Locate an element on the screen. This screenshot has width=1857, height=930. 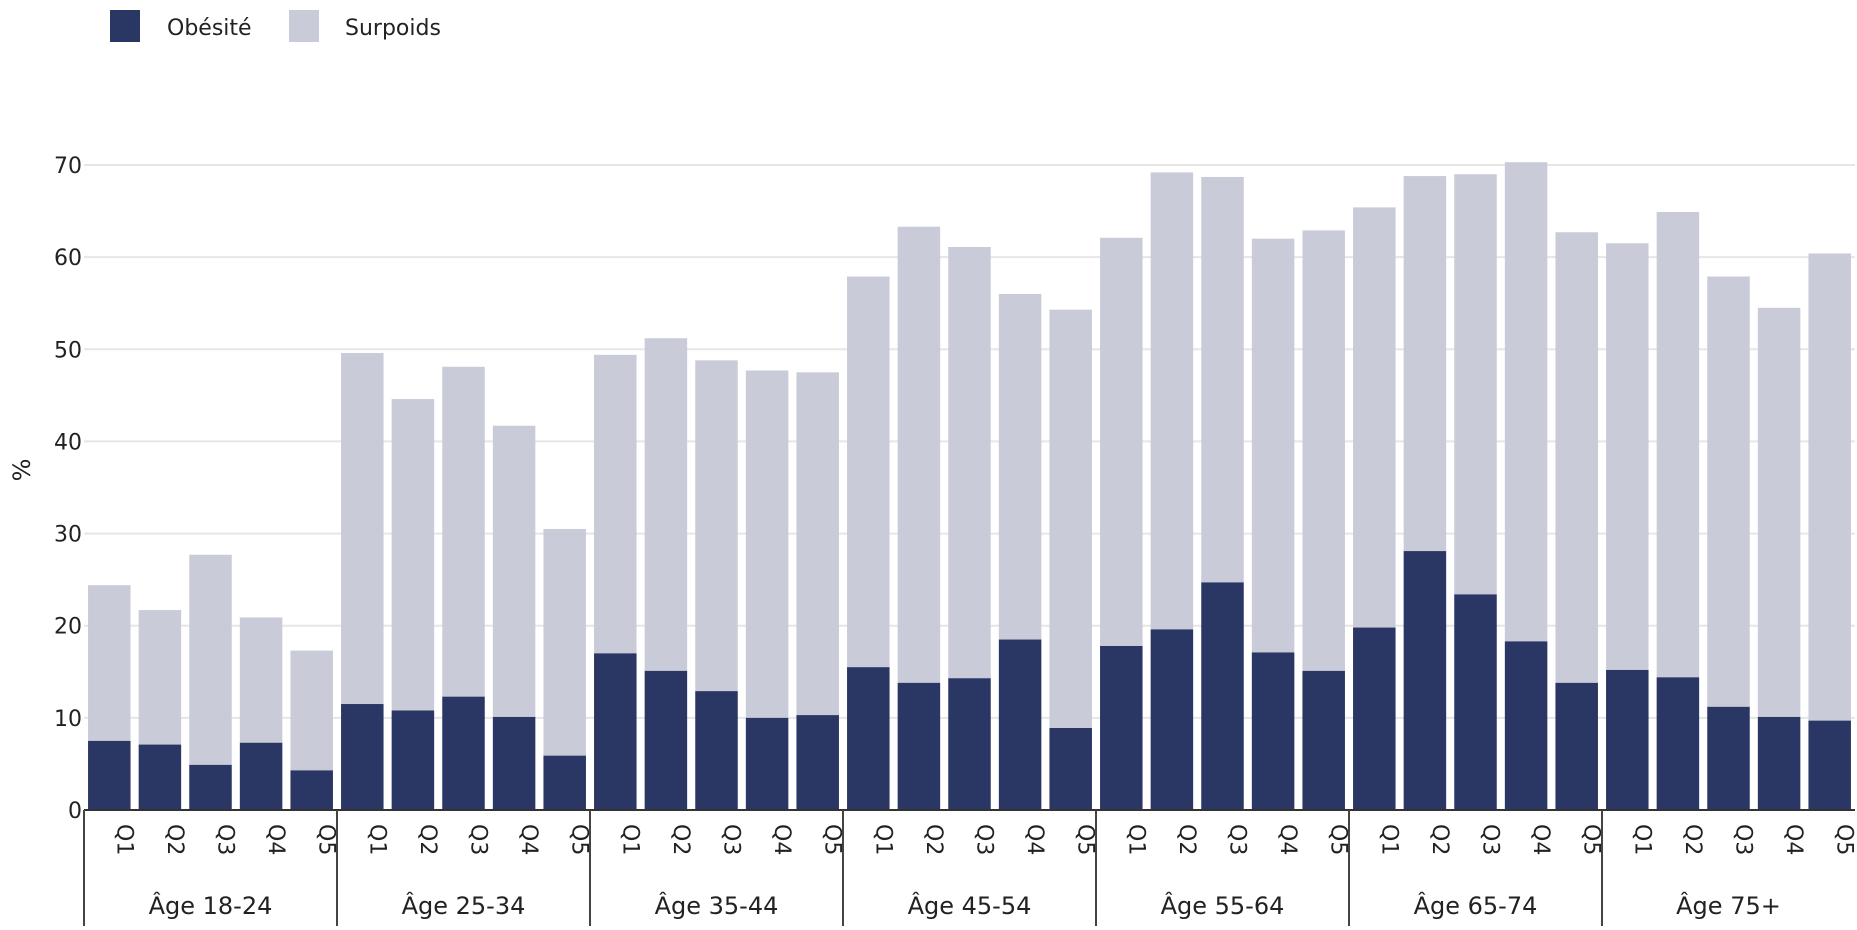
group-label: Âge 18-24 is located at coordinates (211, 905).